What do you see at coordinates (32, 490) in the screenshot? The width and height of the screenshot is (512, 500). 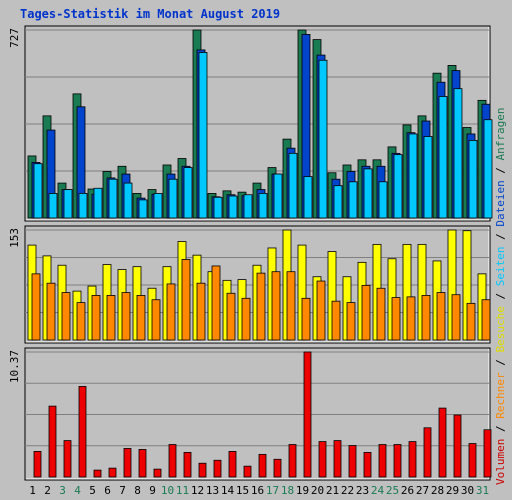 I see `x-tick-label: 1` at bounding box center [32, 490].